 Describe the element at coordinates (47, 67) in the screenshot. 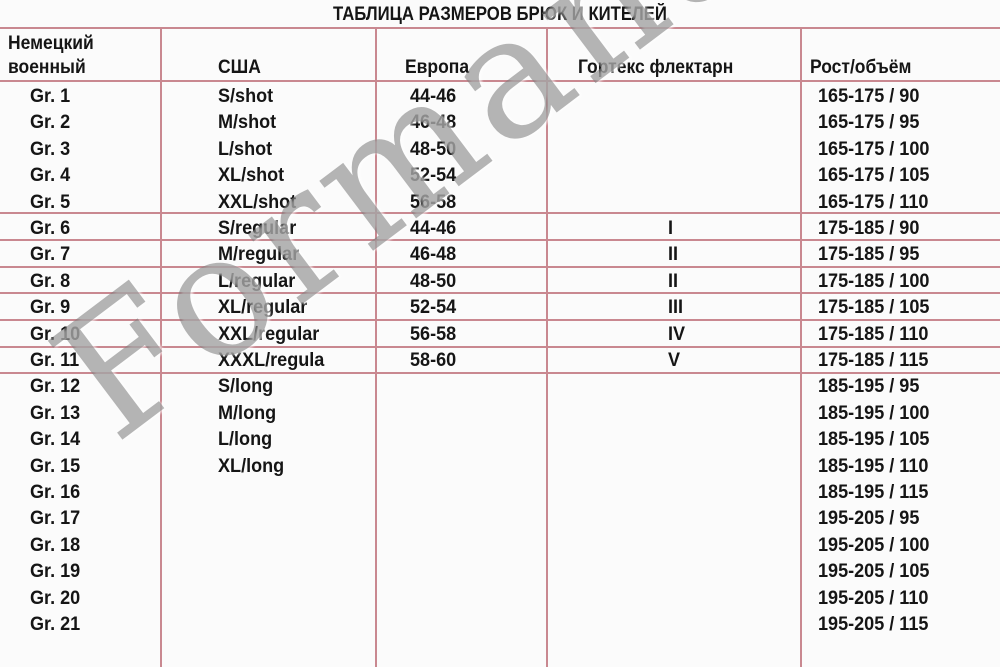

I see `header-german-line2: военный` at that location.